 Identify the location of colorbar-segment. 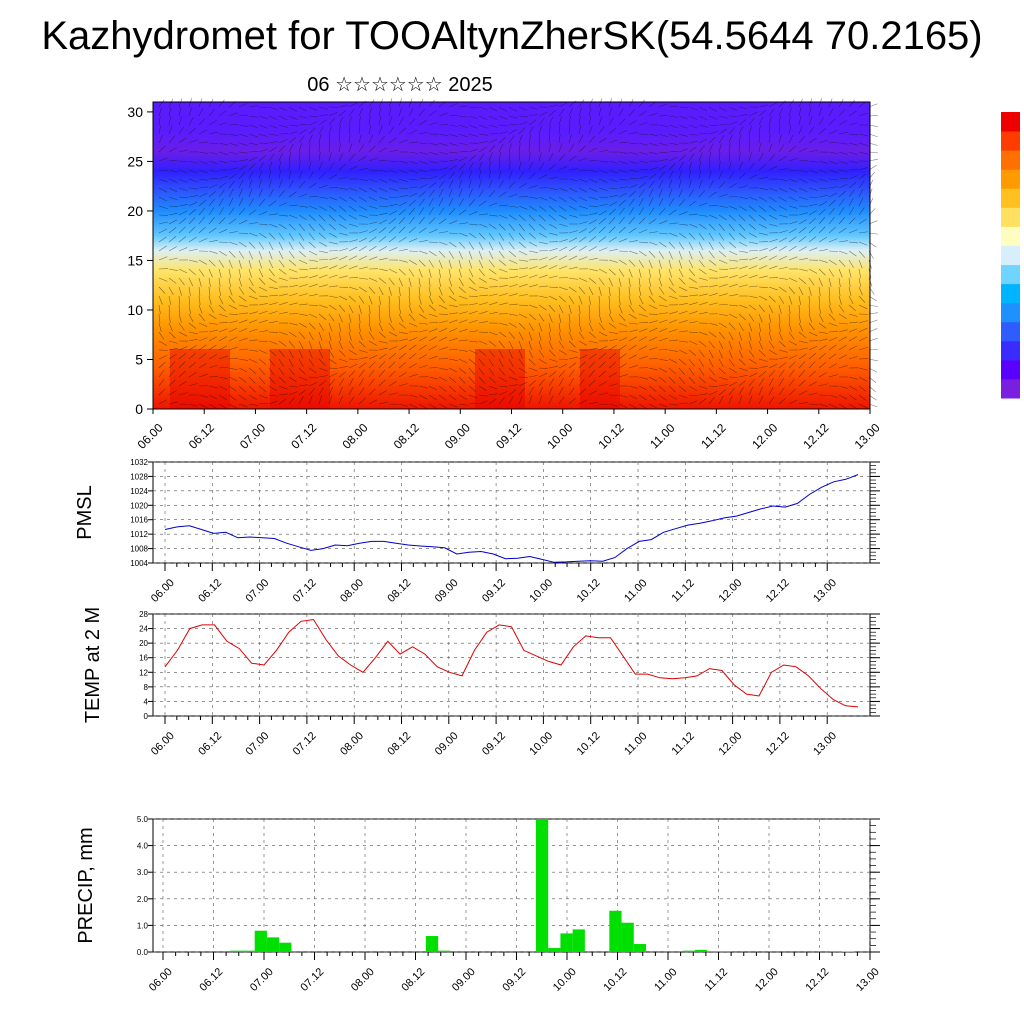
(1010, 331).